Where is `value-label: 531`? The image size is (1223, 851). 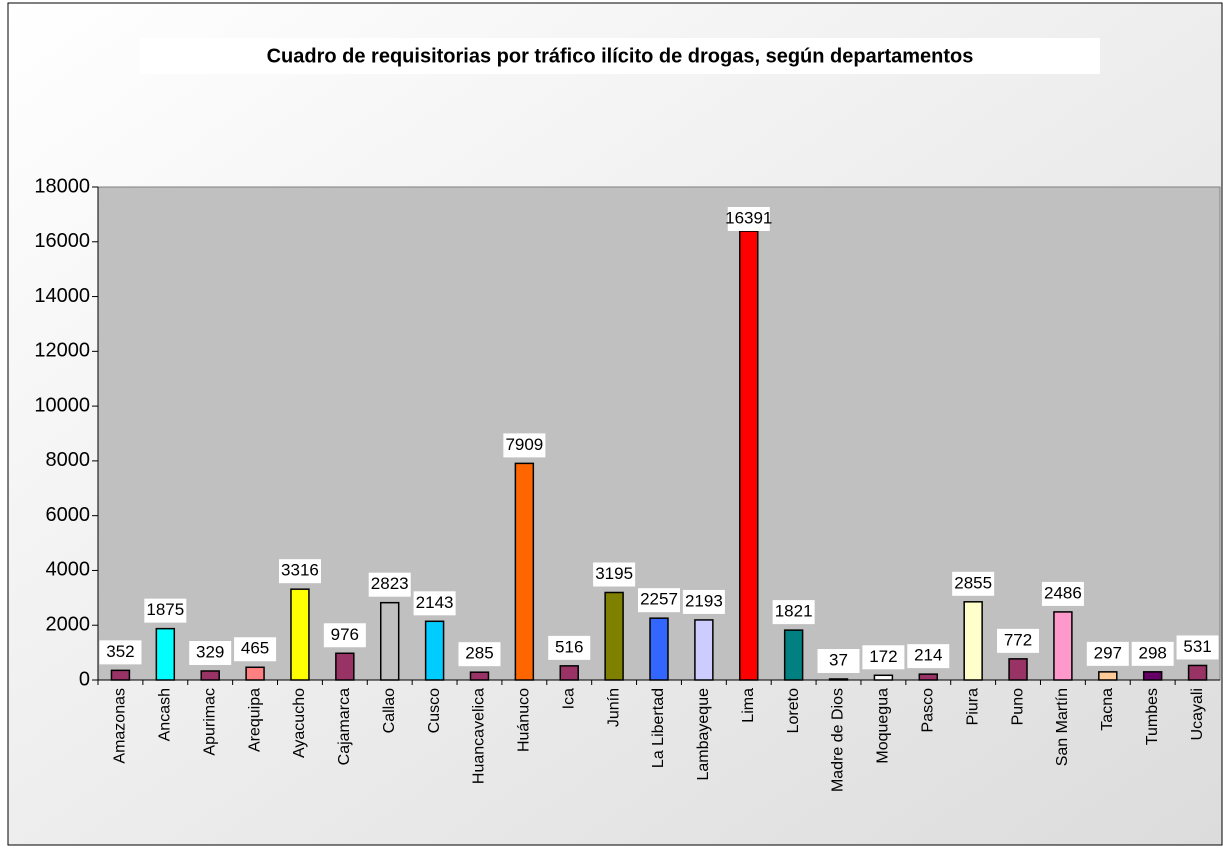 value-label: 531 is located at coordinates (1197, 646).